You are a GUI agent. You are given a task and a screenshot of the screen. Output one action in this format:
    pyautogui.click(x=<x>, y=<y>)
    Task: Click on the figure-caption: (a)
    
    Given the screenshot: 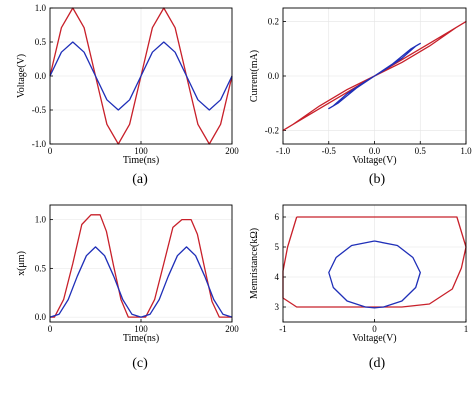 What is the action you would take?
    pyautogui.click(x=140, y=179)
    